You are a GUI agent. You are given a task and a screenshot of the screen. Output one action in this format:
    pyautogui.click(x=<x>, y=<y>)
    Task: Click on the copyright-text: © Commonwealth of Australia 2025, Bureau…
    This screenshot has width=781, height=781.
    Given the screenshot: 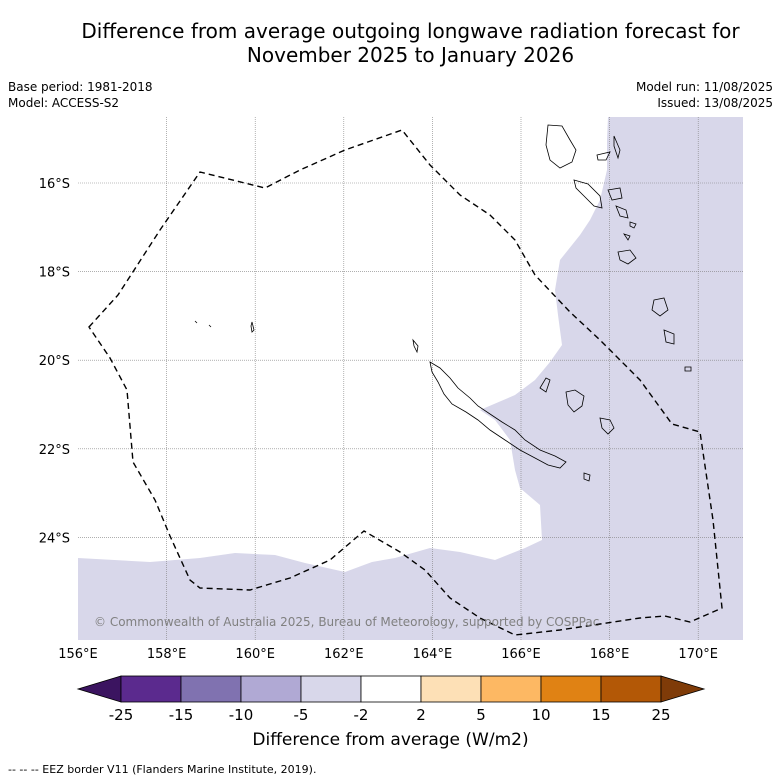 What is the action you would take?
    pyautogui.click(x=346, y=622)
    